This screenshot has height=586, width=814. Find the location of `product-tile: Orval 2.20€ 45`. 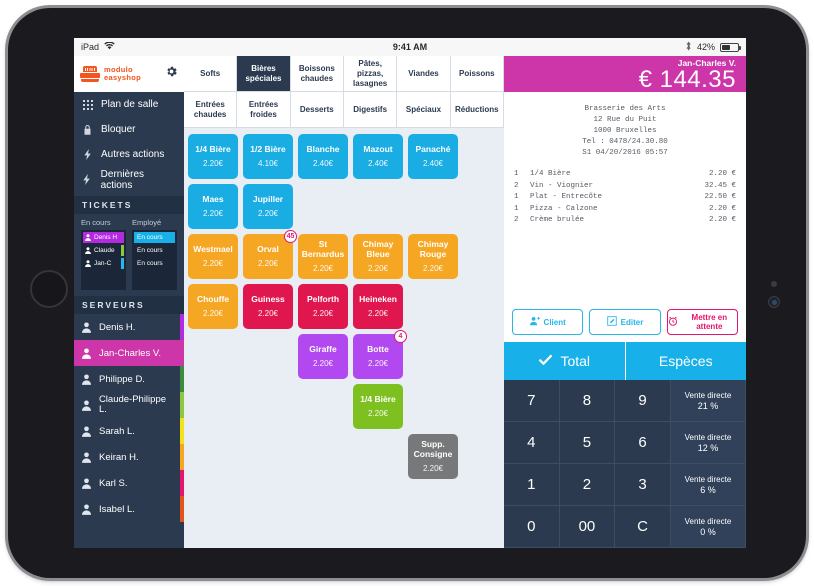

product-tile: Orval 2.20€ 45 is located at coordinates (270, 254).